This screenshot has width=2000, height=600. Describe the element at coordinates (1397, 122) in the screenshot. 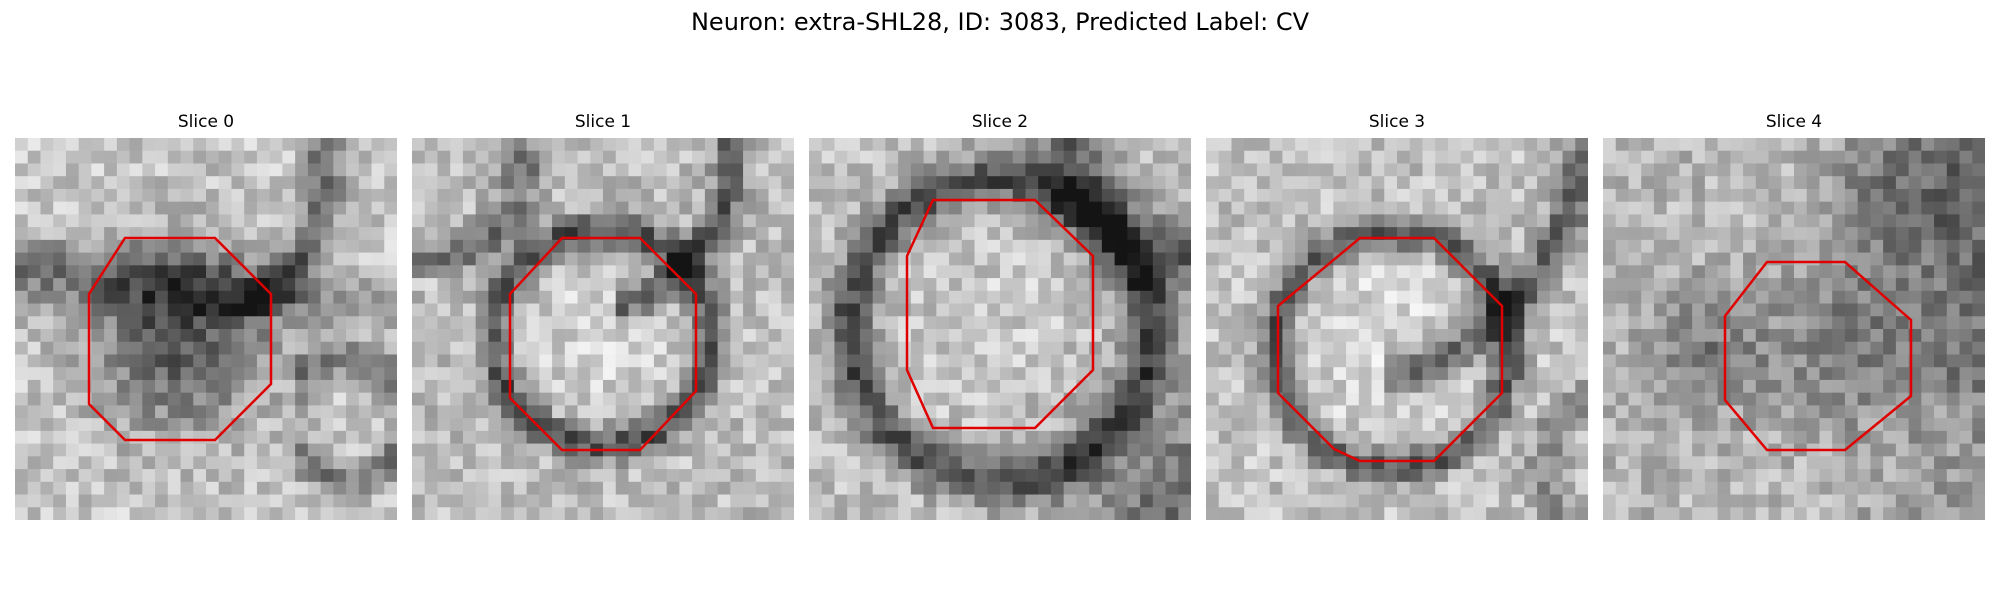

I see `panel-title: Slice 3` at that location.